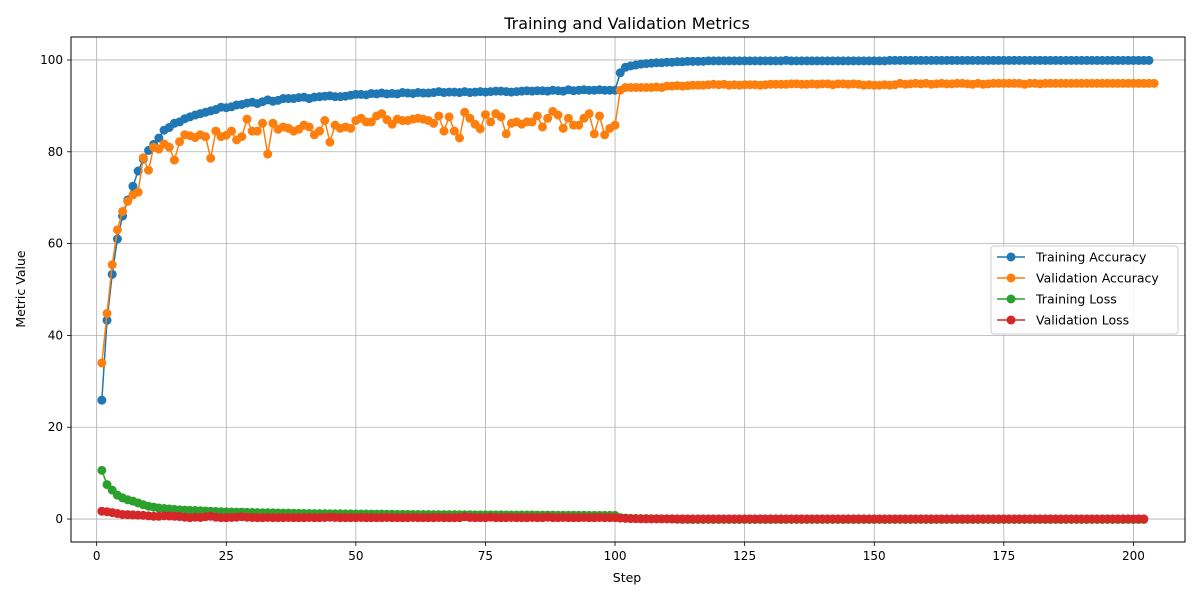  What do you see at coordinates (55, 335) in the screenshot?
I see `y-tick-label: 40` at bounding box center [55, 335].